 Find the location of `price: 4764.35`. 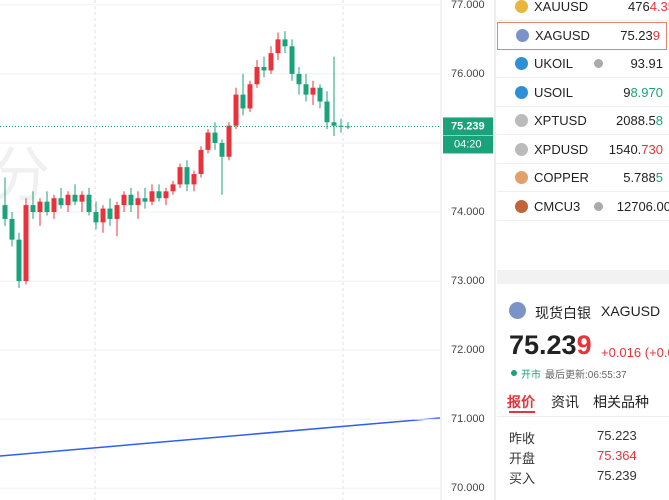

price: 4764.35 is located at coordinates (648, 7).